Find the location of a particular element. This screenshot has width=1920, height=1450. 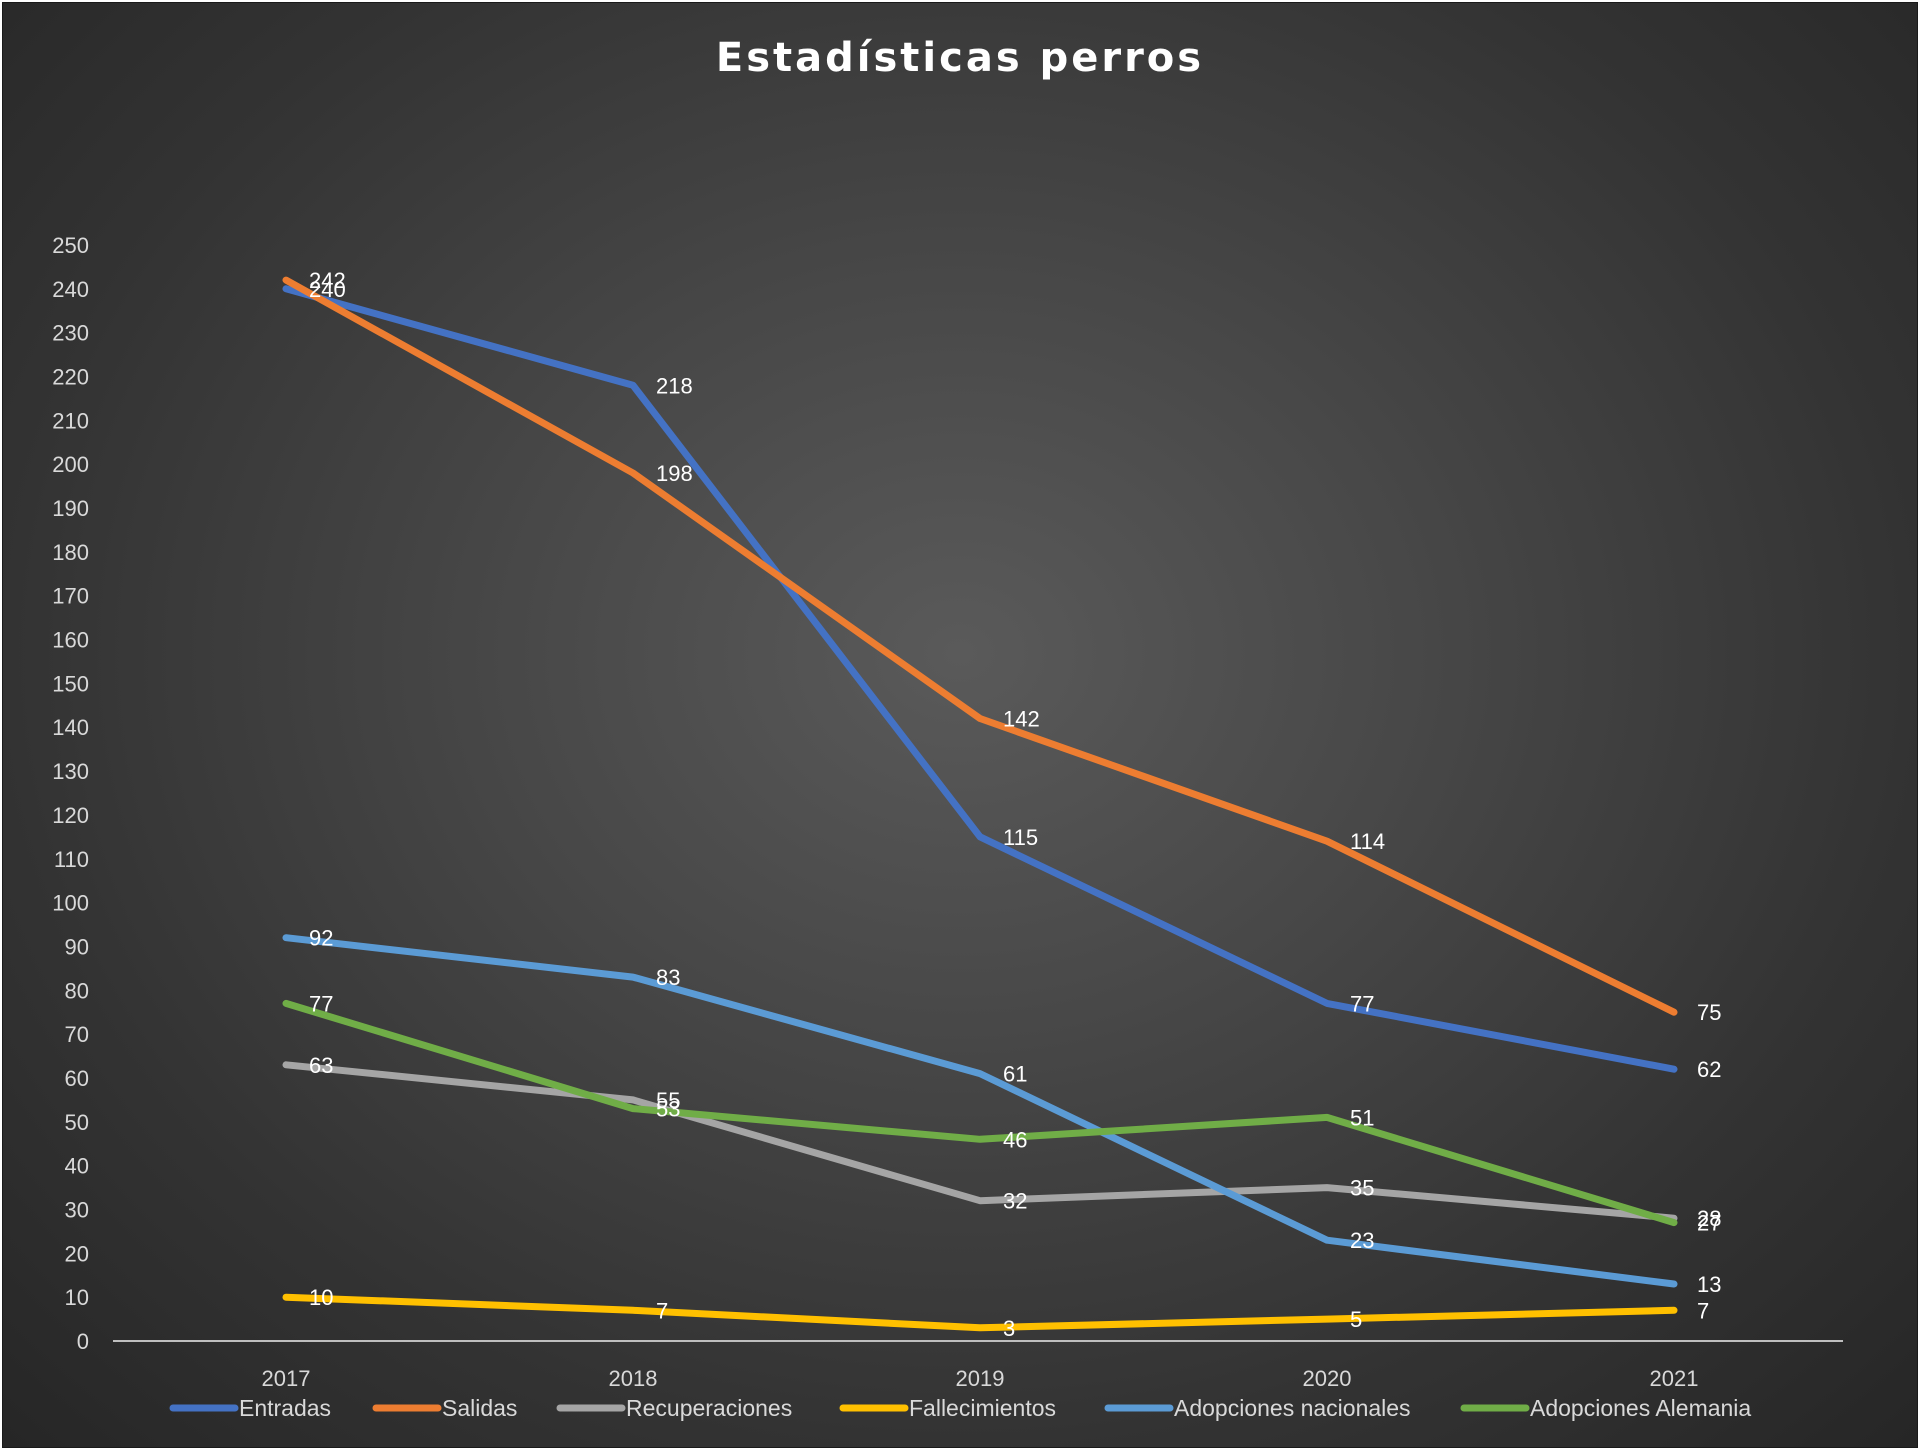

x-tick-label: 2021 is located at coordinates (1674, 1378).